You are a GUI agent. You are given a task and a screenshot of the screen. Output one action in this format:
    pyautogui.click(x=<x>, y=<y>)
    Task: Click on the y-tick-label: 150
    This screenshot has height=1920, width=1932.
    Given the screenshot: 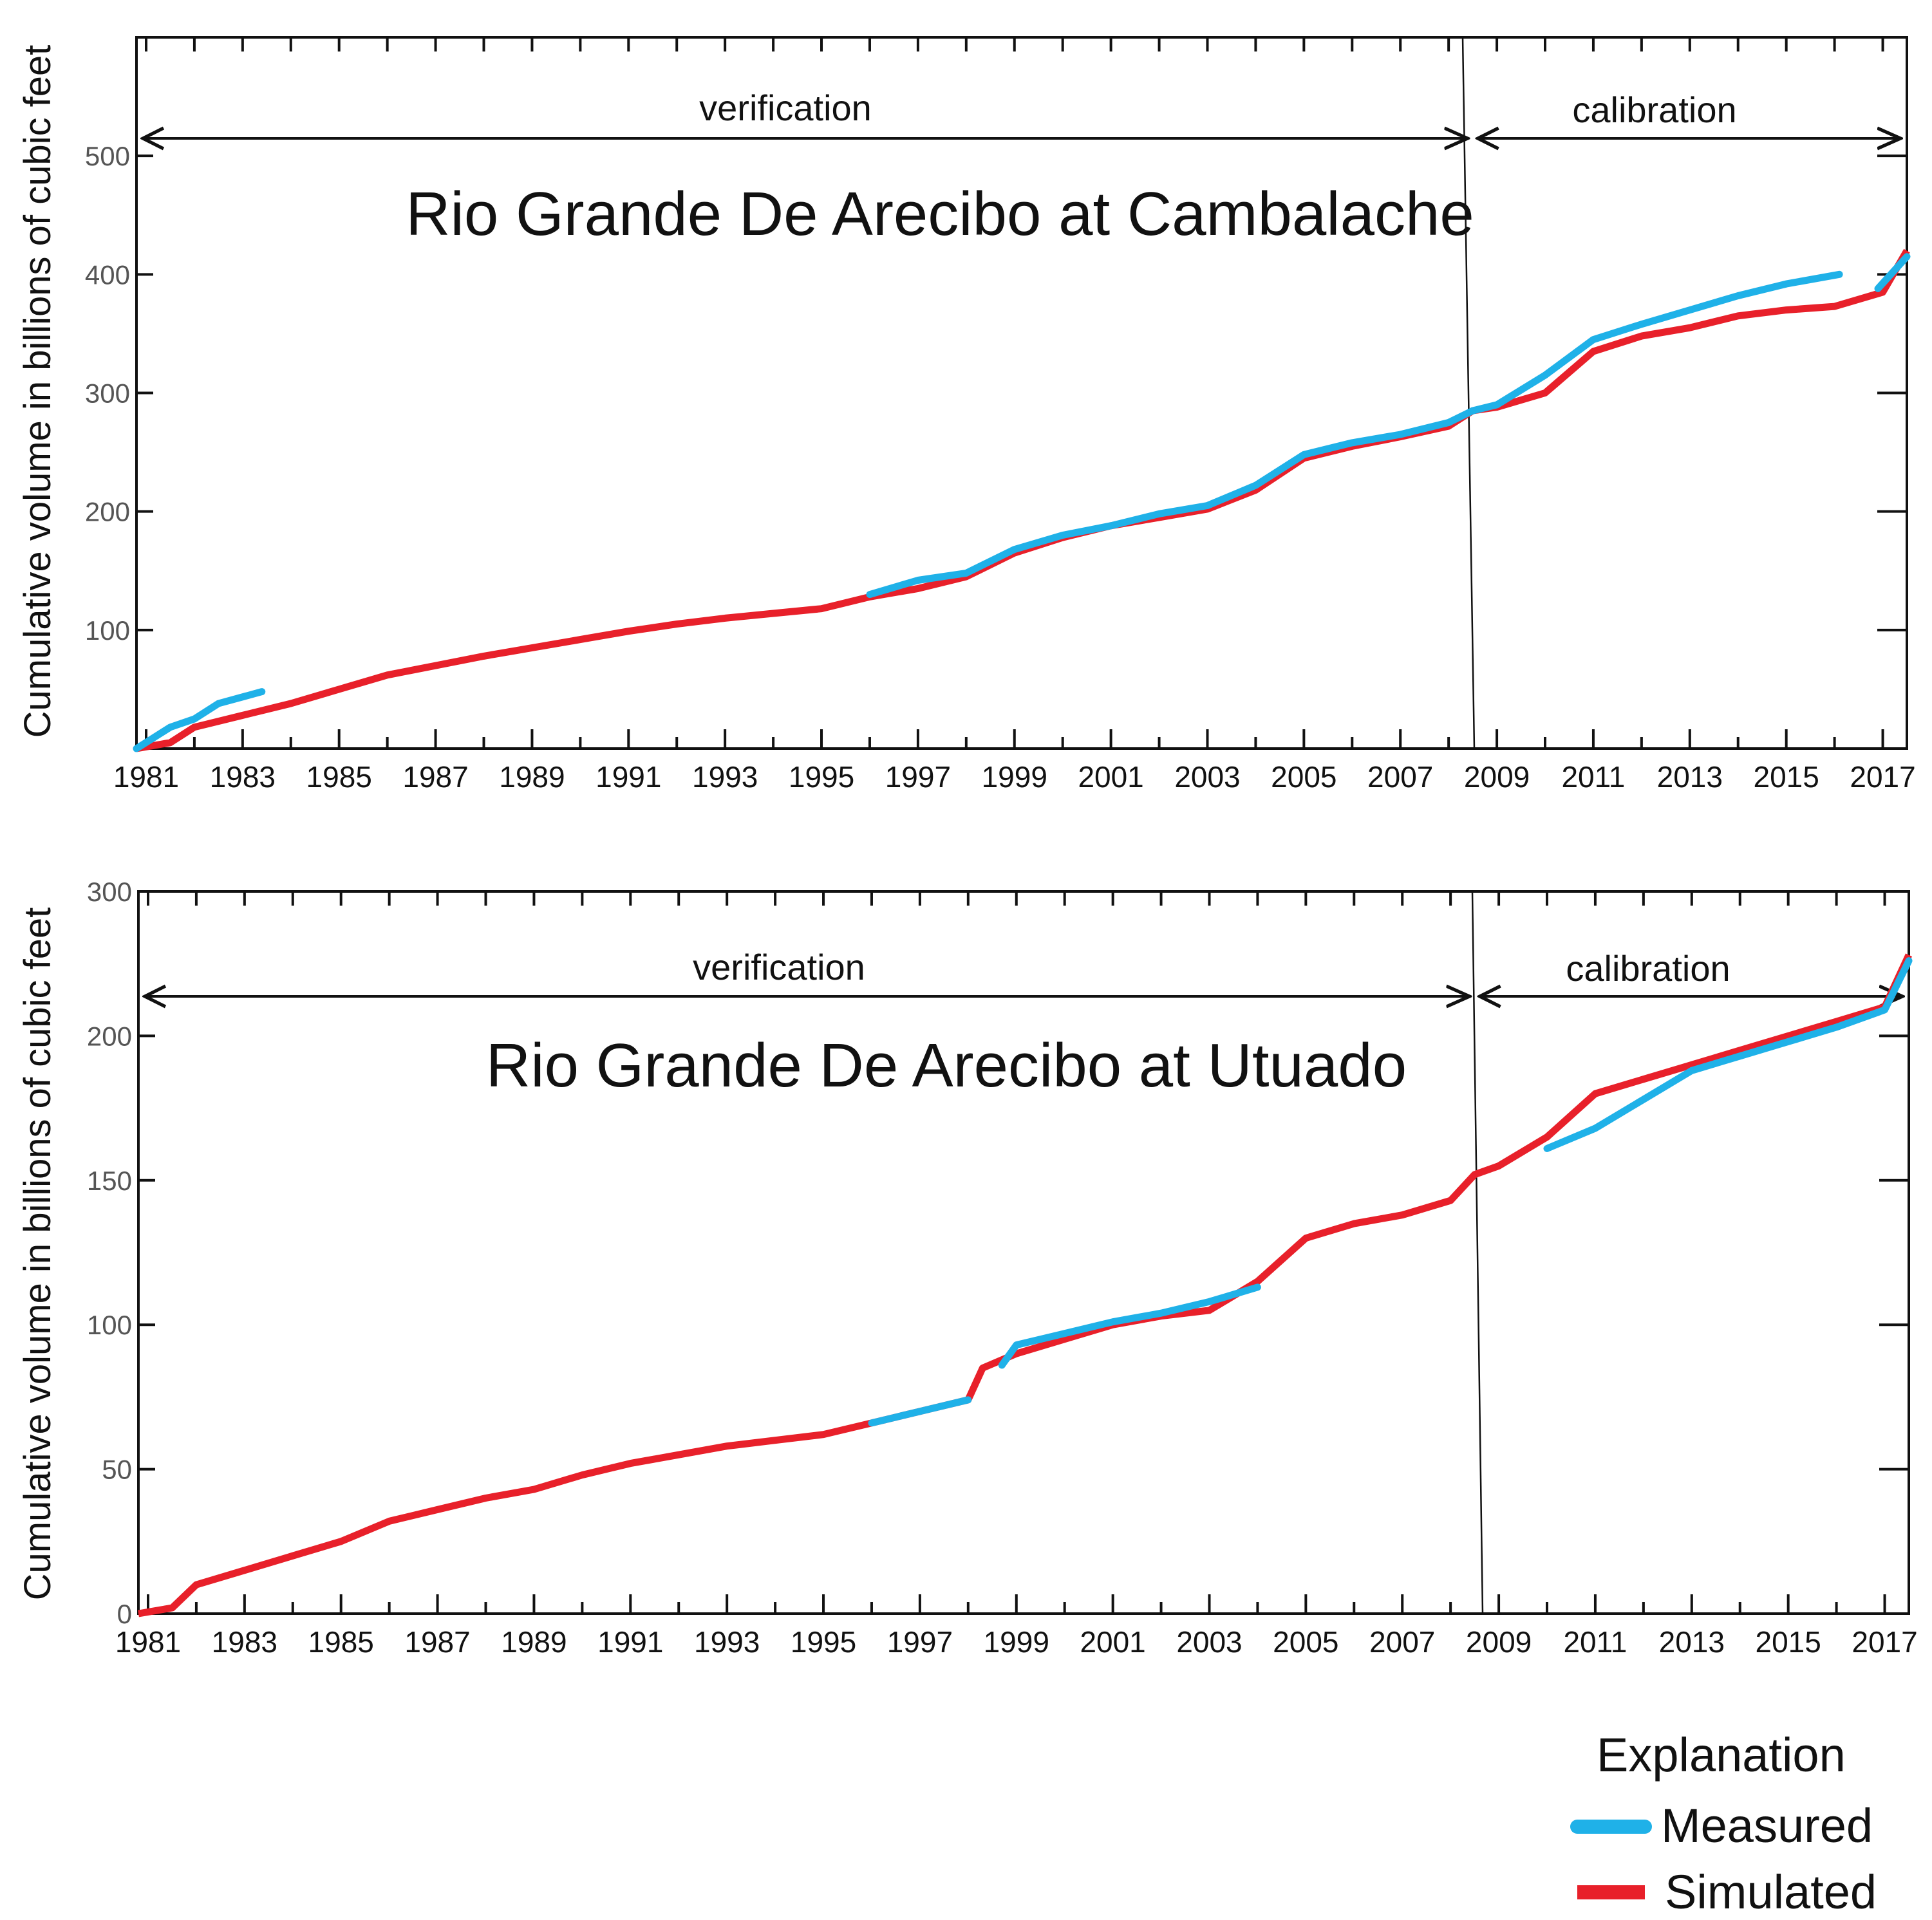 What is the action you would take?
    pyautogui.click(x=110, y=1181)
    